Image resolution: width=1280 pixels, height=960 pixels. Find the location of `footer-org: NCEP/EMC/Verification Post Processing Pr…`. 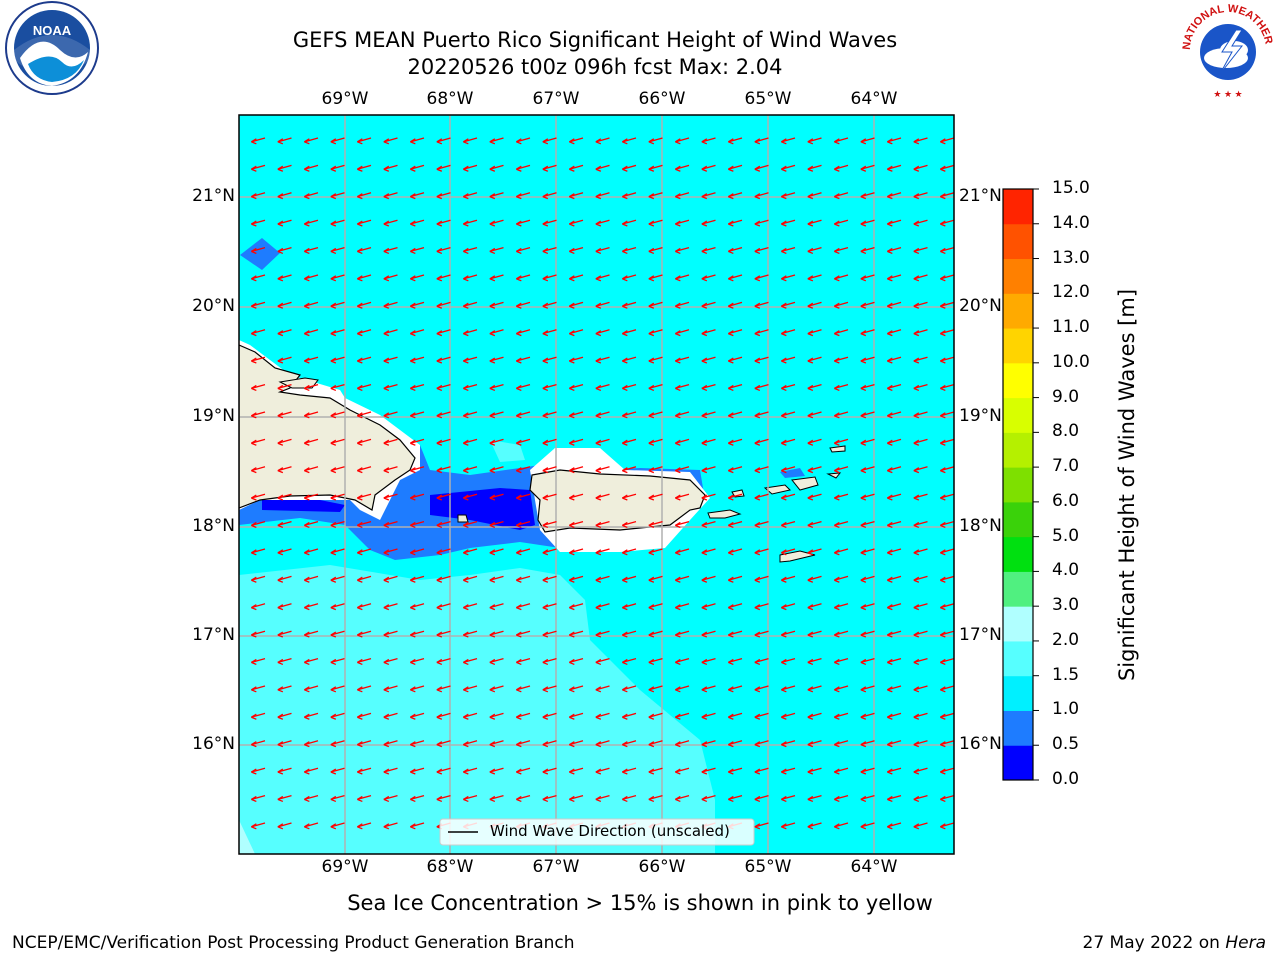

footer-org: NCEP/EMC/Verification Post Processing Pr… is located at coordinates (293, 943).